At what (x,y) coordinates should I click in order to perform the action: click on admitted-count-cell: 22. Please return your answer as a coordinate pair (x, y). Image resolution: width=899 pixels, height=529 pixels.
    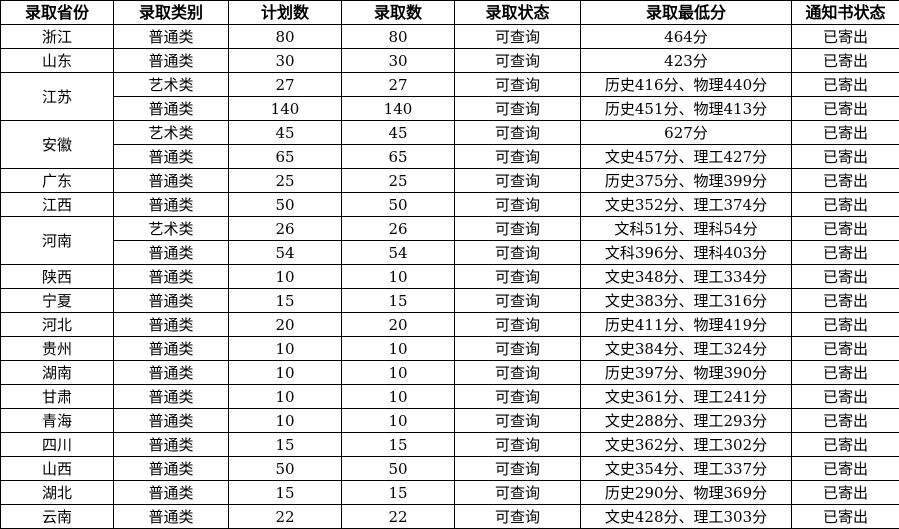
    Looking at the image, I should click on (398, 516).